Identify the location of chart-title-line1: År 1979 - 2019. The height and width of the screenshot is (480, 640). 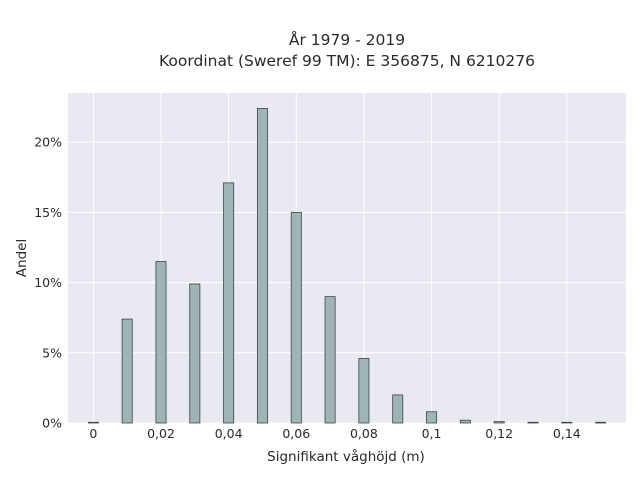
(347, 39).